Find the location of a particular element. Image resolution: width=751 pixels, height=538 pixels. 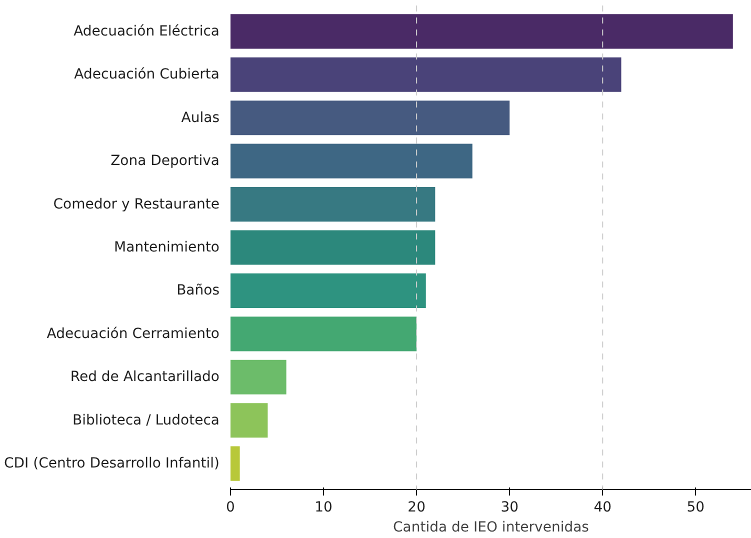

y-tick-label: Adecuación Eléctrica is located at coordinates (147, 31).